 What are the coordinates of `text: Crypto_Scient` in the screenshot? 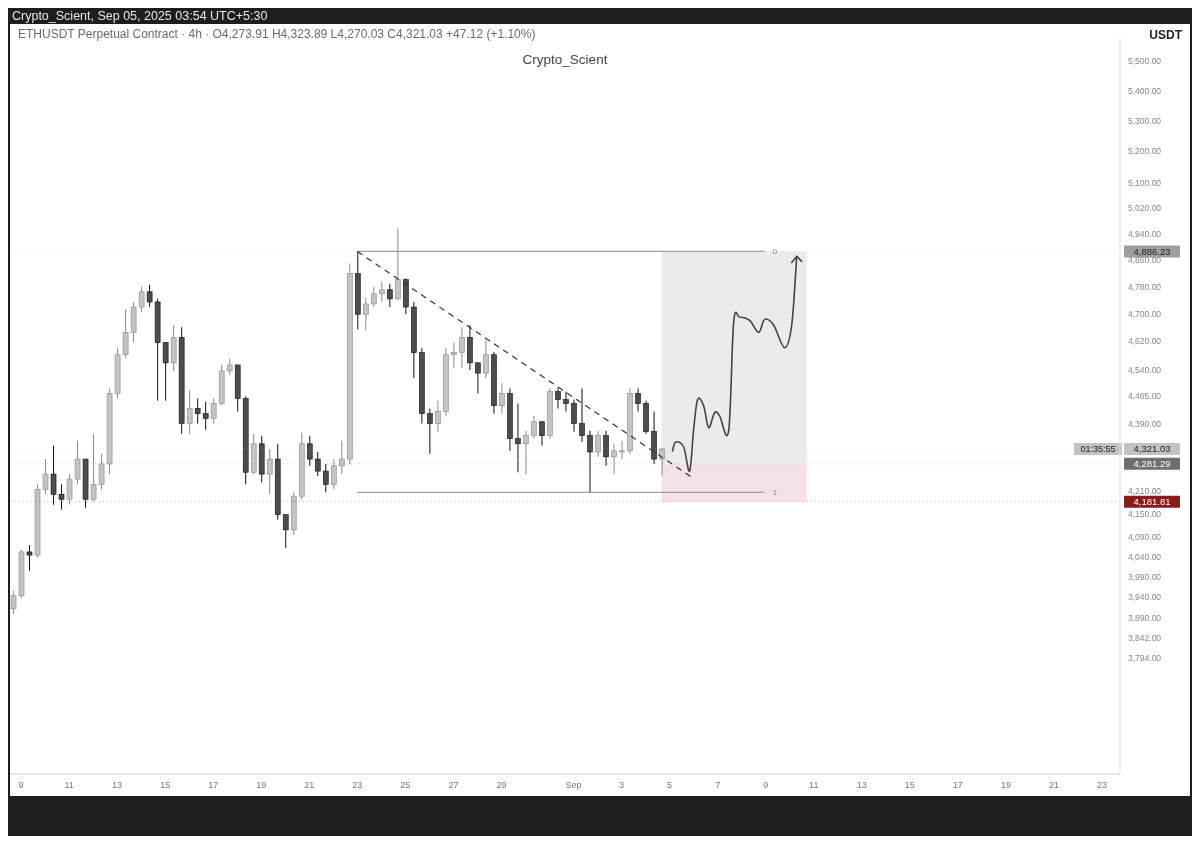 It's located at (565, 59).